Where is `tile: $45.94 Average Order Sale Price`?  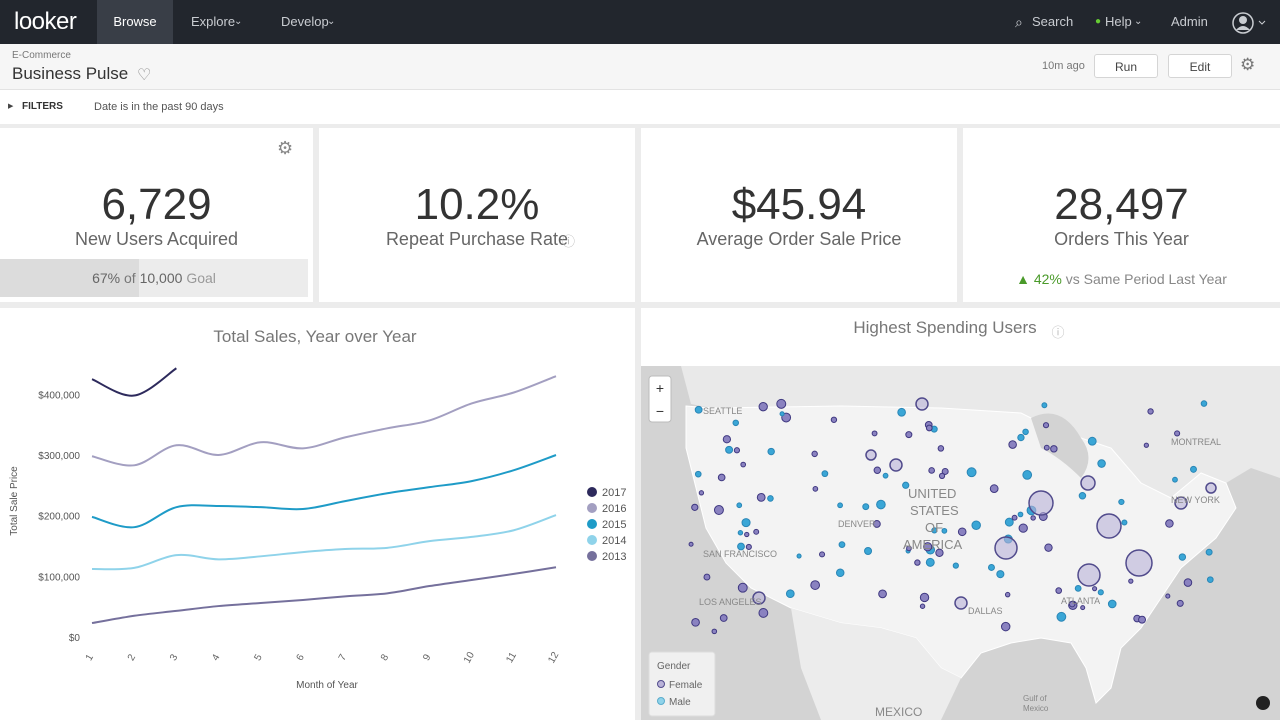 tile: $45.94 Average Order Sale Price is located at coordinates (799, 215).